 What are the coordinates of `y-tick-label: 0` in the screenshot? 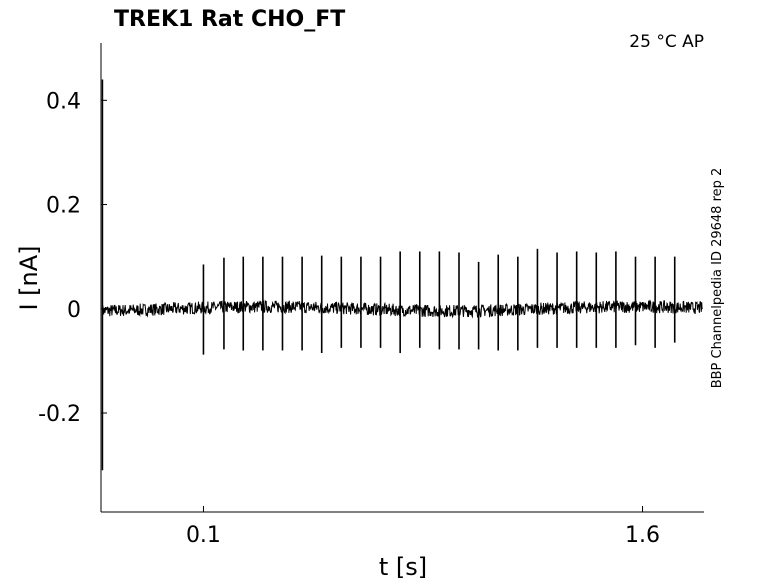 It's located at (74, 310).